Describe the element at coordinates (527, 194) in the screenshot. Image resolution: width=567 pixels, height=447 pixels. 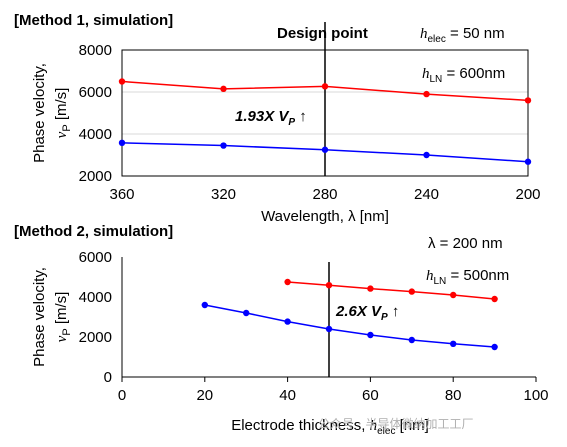
I see `c1-x-tick-label: 200` at that location.